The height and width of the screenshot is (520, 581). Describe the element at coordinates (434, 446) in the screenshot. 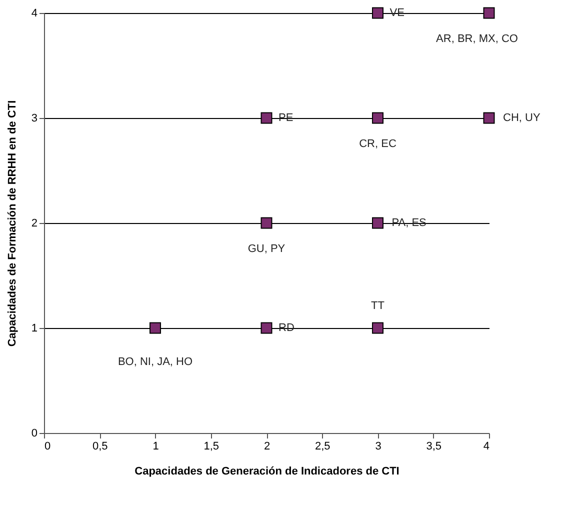

I see `x-tick-label: 3,5` at that location.